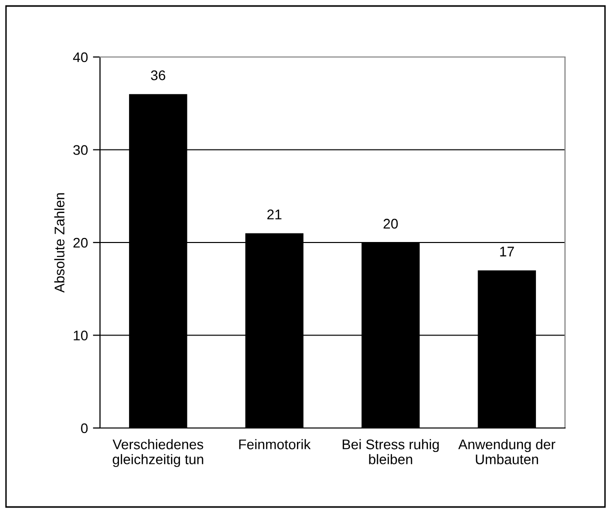  I want to click on data-label: 36, so click(158, 75).